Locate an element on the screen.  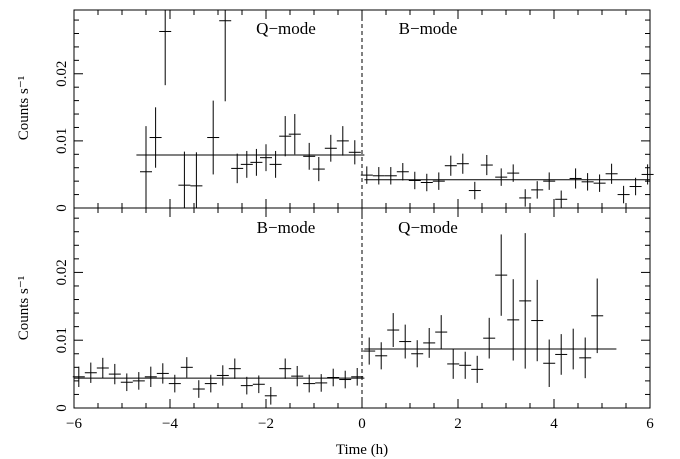
bottom-panel-left-mode-label: B−mode is located at coordinates (286, 227).